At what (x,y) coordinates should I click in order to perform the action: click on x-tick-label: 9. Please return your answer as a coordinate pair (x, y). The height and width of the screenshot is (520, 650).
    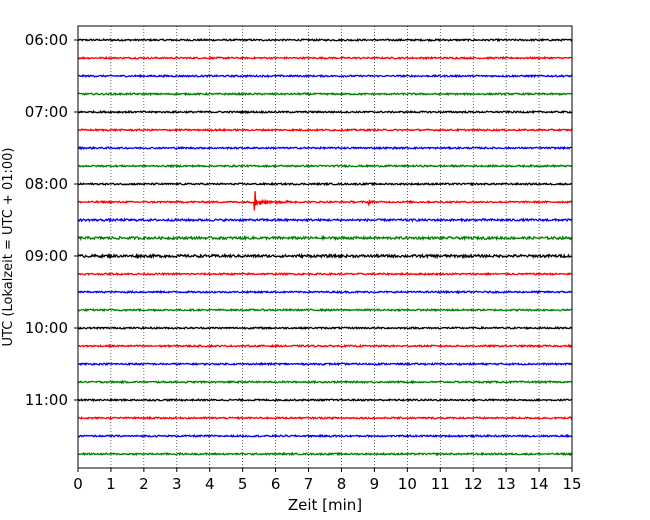
    Looking at the image, I should click on (375, 484).